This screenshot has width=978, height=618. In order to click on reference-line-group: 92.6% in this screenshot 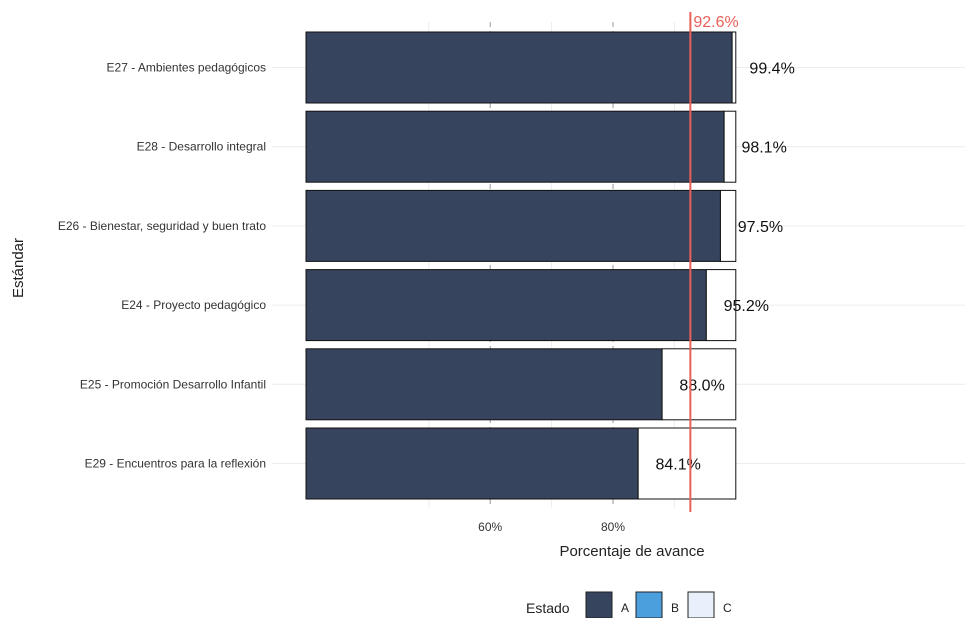, I will do `click(714, 262)`.